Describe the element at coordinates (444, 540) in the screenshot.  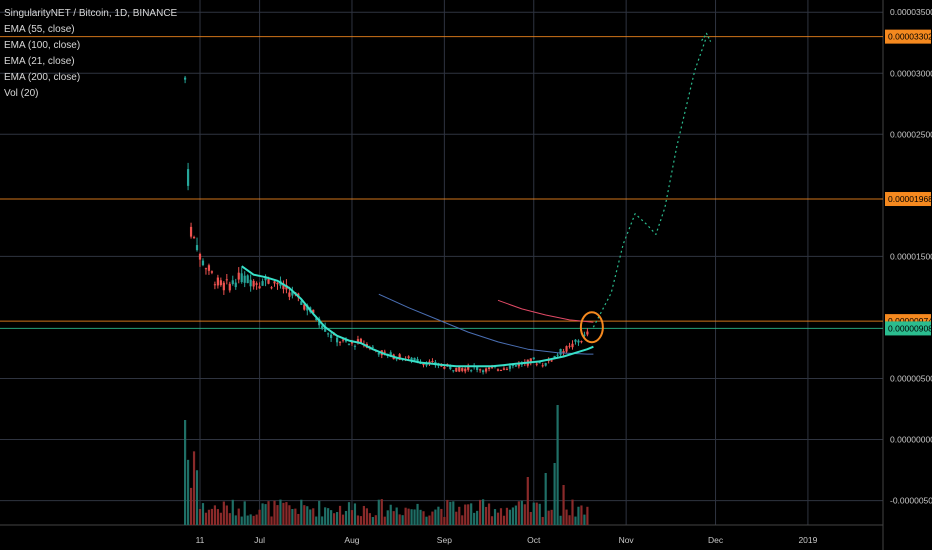
I see `x-tick-label: Sep` at that location.